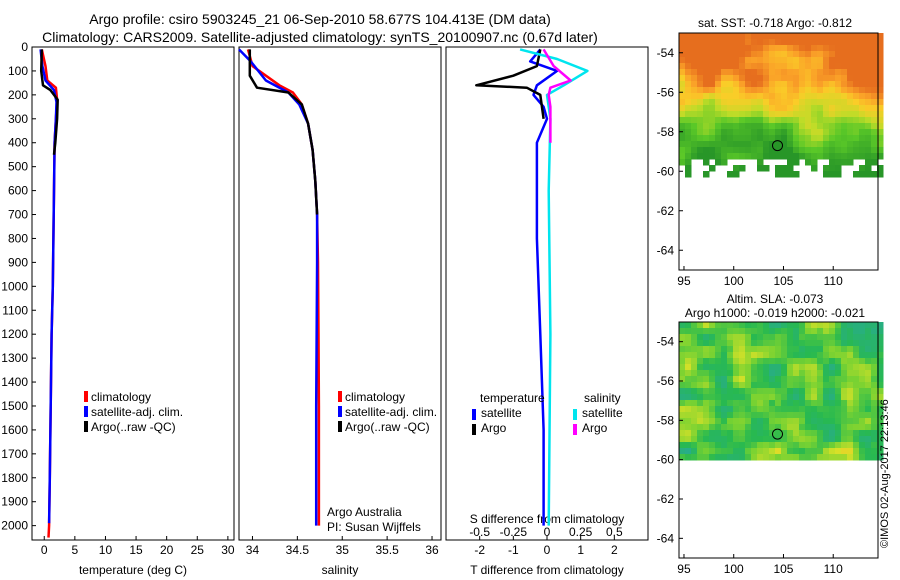  Describe the element at coordinates (778, 440) in the screenshot. I see `map-frame` at that location.